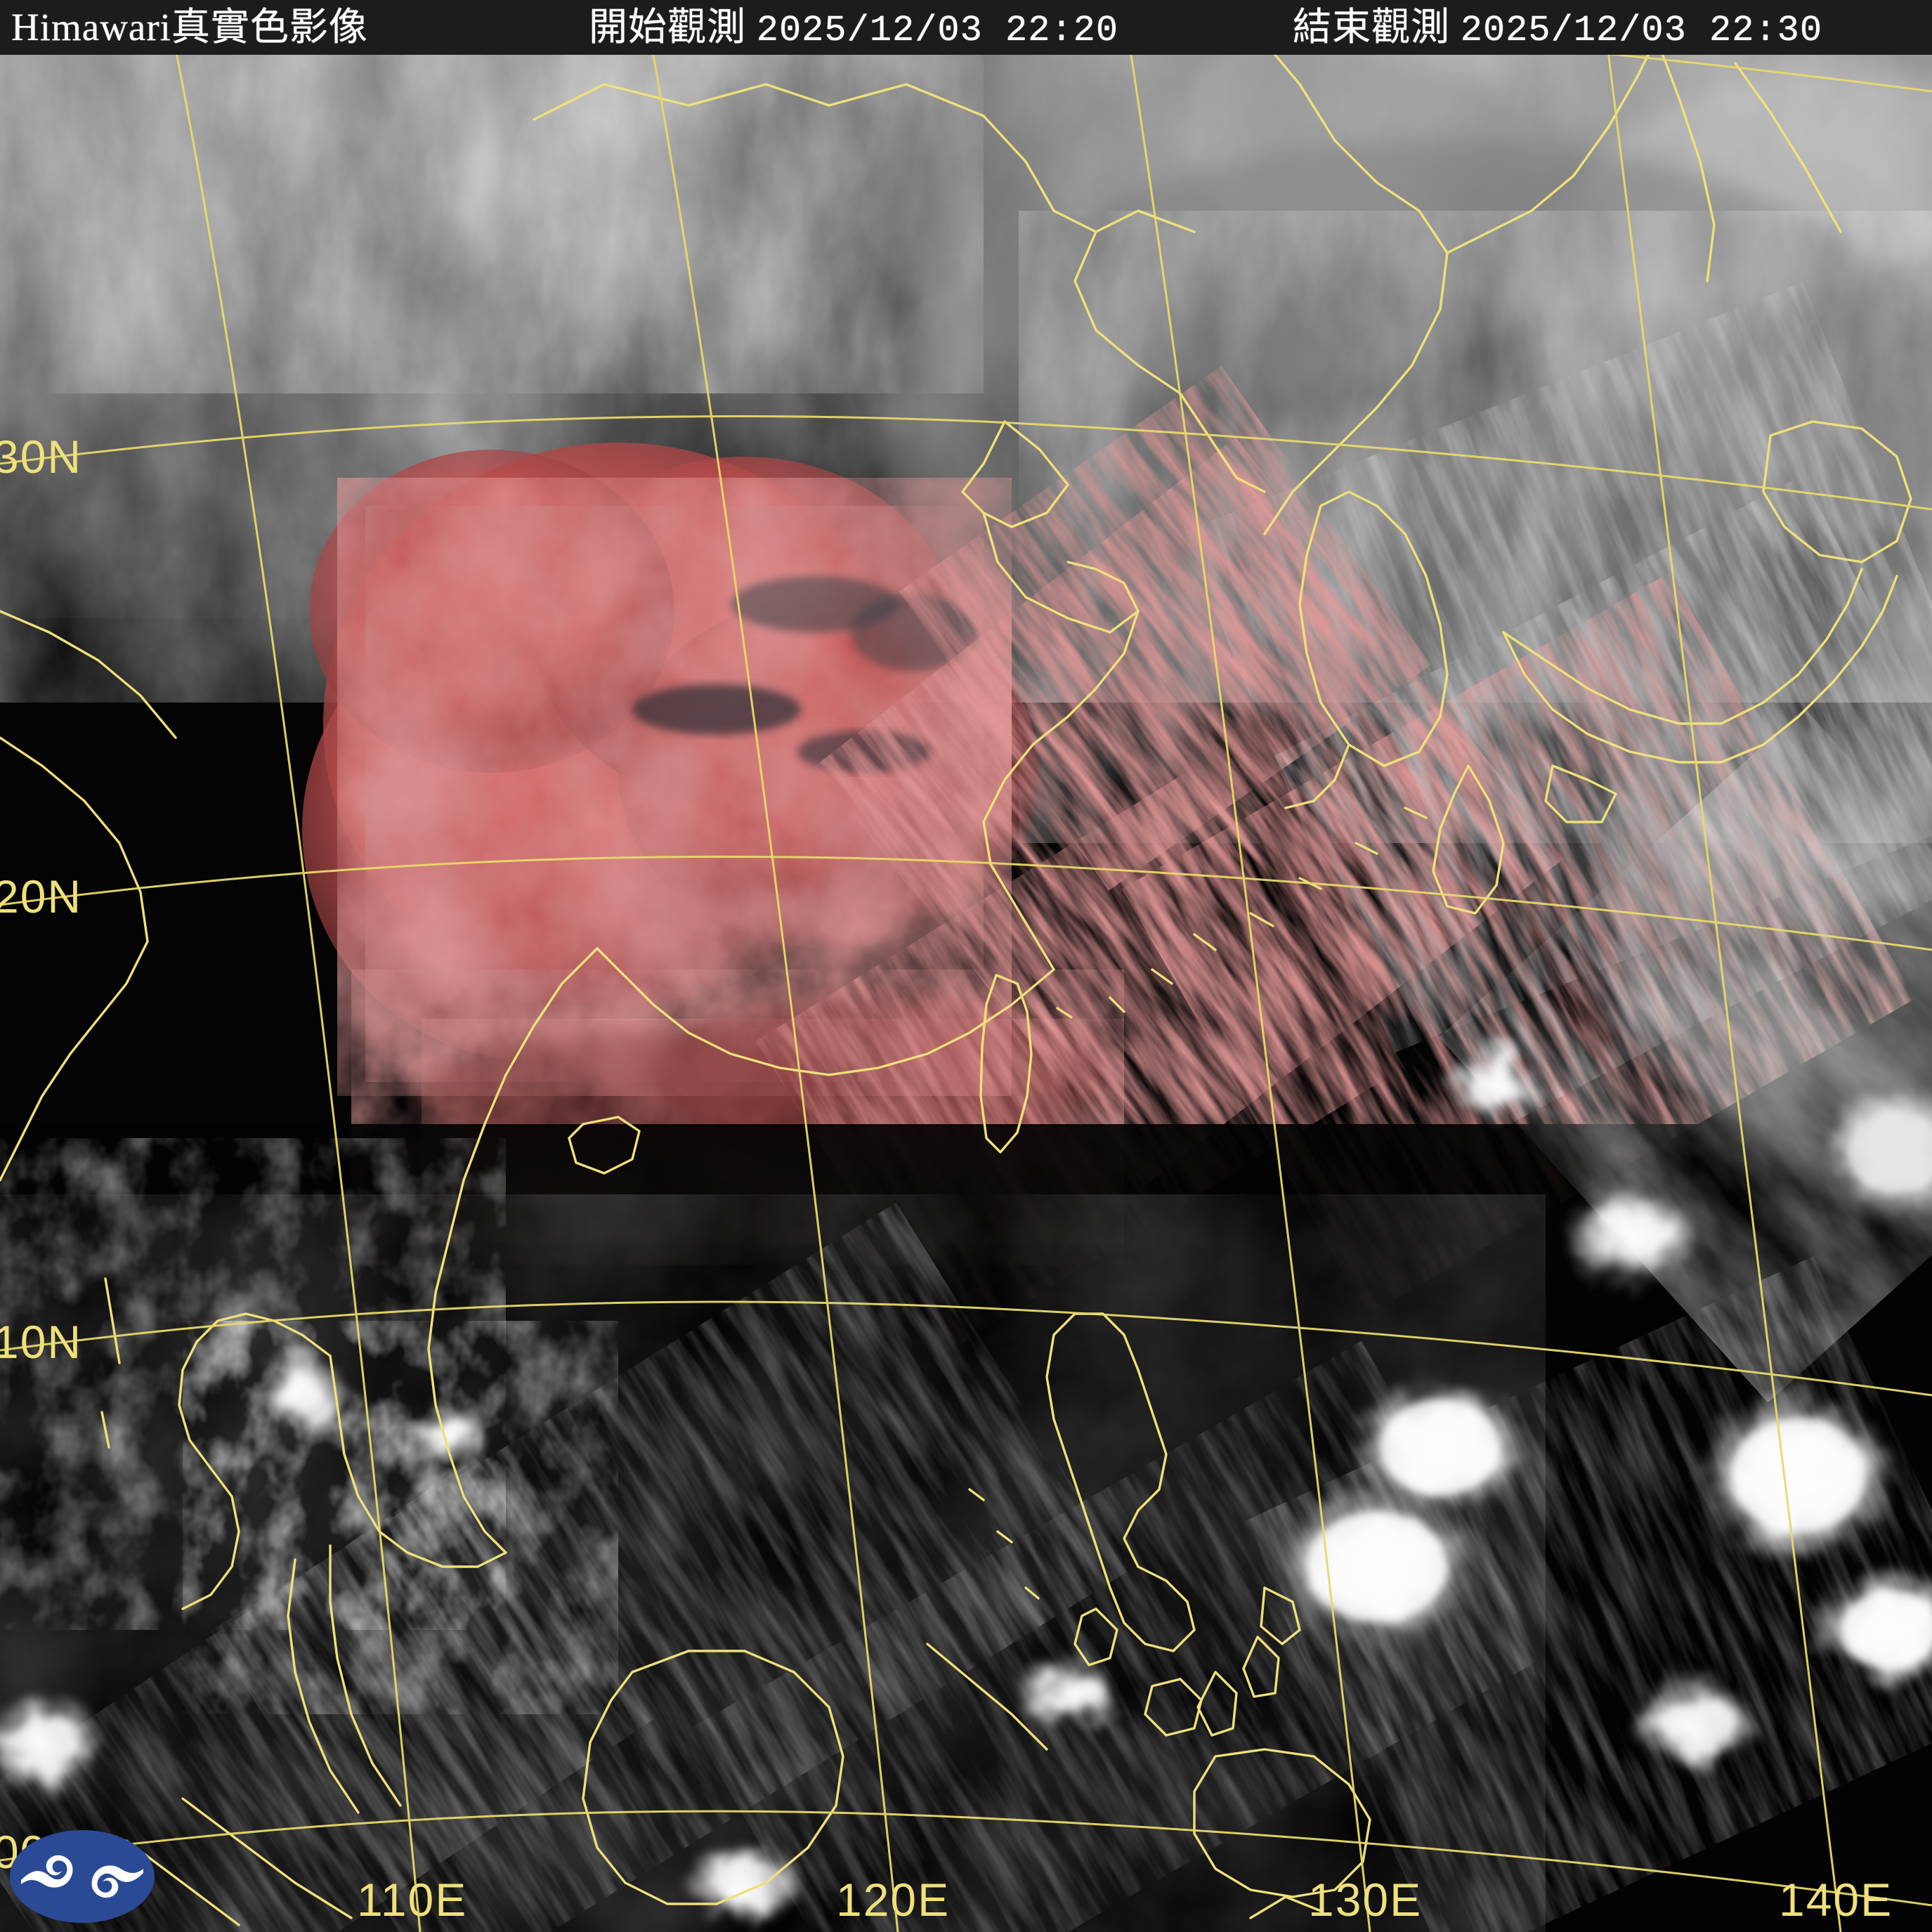  I want to click on start-observation-time: 2025/12/03 22:20, so click(938, 31).